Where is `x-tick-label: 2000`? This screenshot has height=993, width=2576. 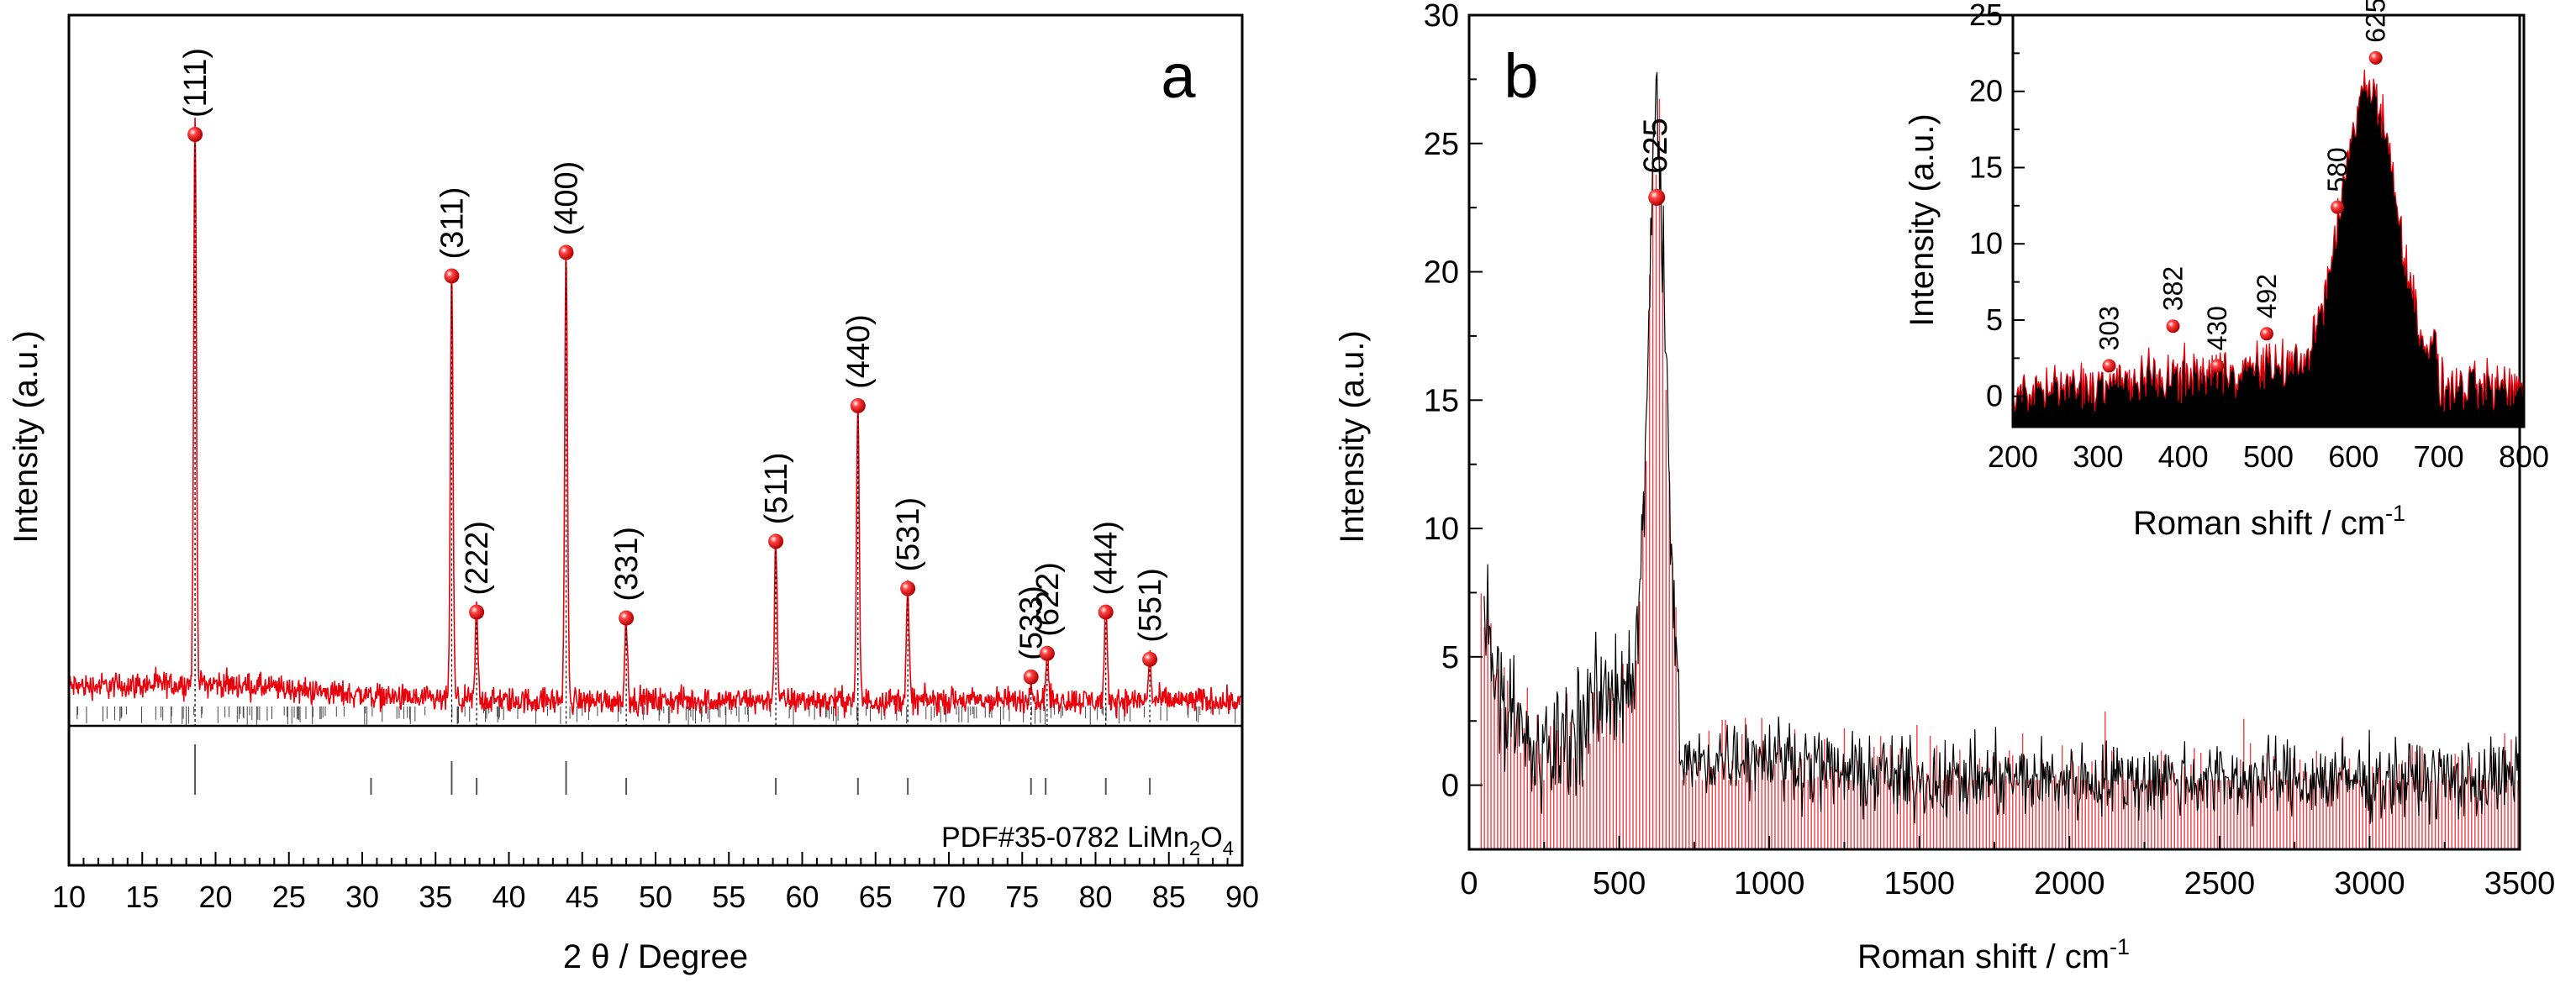 x-tick-label: 2000 is located at coordinates (2069, 884).